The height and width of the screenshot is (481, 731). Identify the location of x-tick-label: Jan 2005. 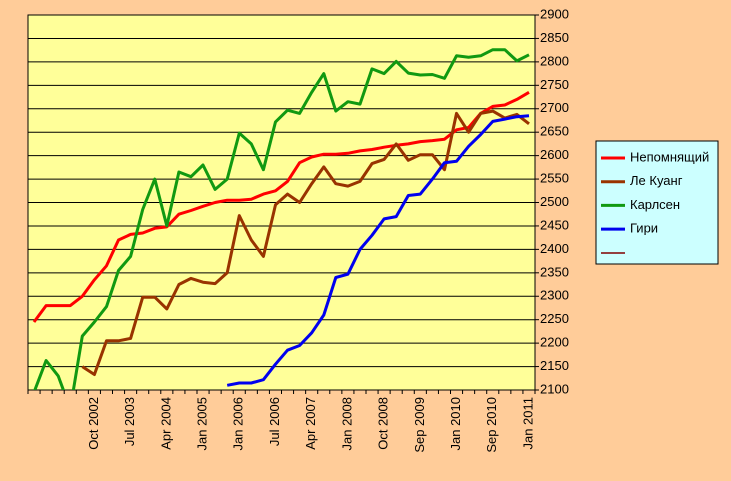
(201, 424).